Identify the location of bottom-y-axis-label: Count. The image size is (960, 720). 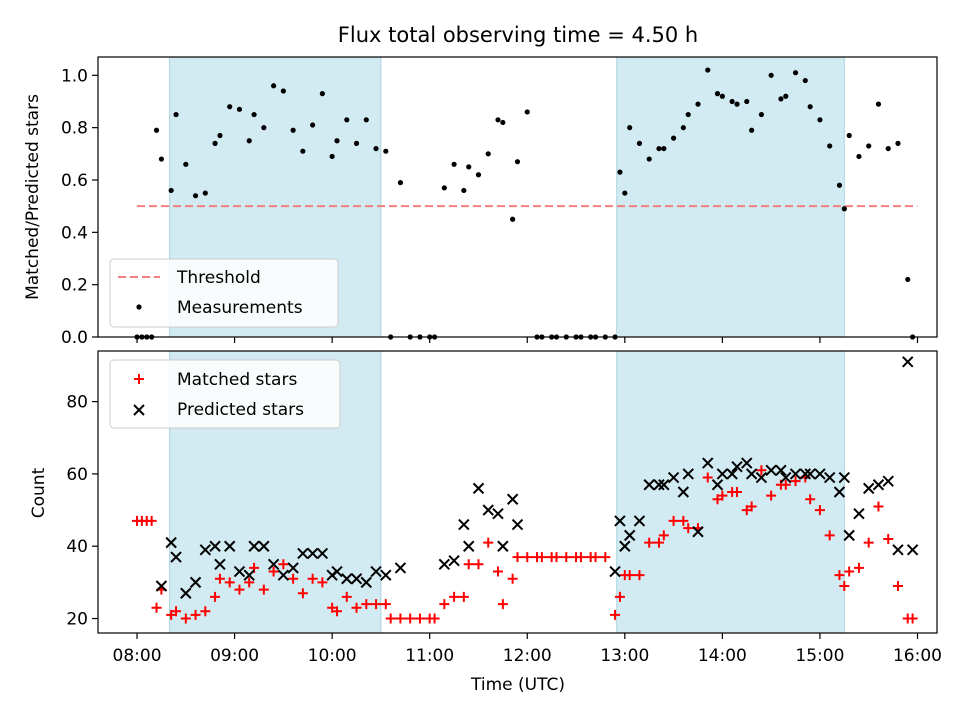
(39, 492).